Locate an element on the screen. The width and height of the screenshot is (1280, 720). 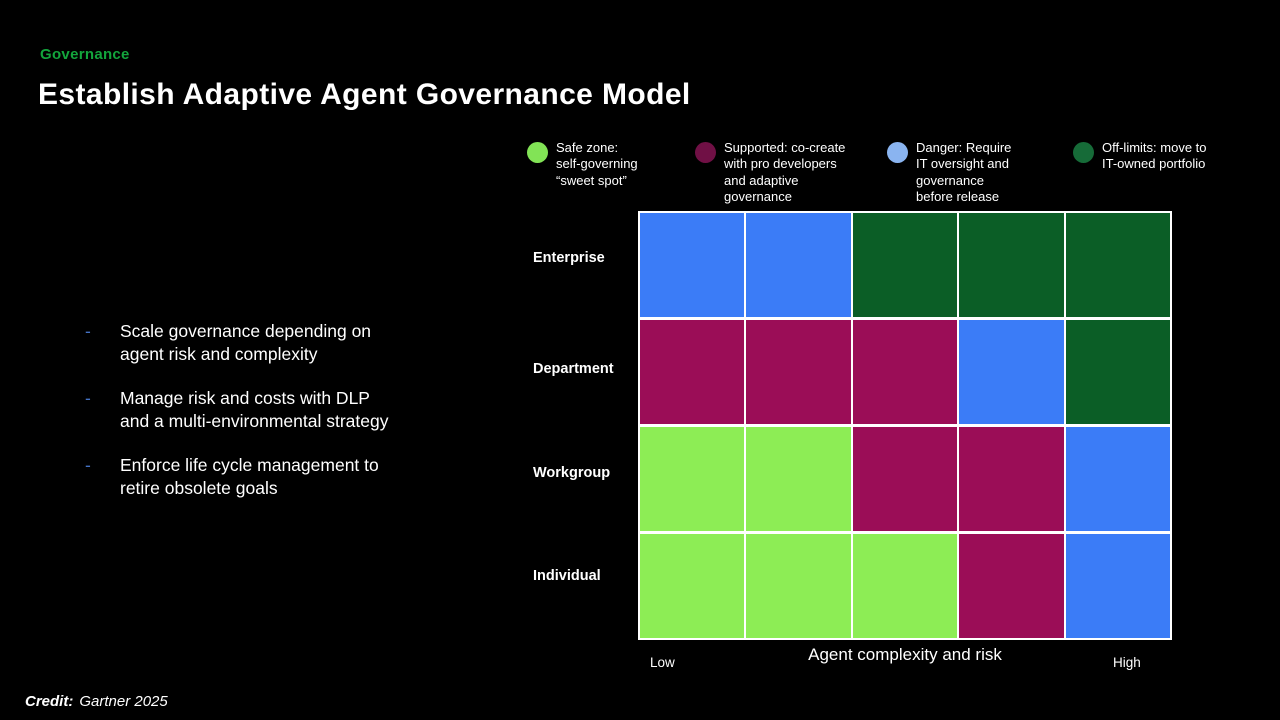
legend-item-safe-zone: Safe zone: self-governing “sweet spot” is located at coordinates (582, 164).